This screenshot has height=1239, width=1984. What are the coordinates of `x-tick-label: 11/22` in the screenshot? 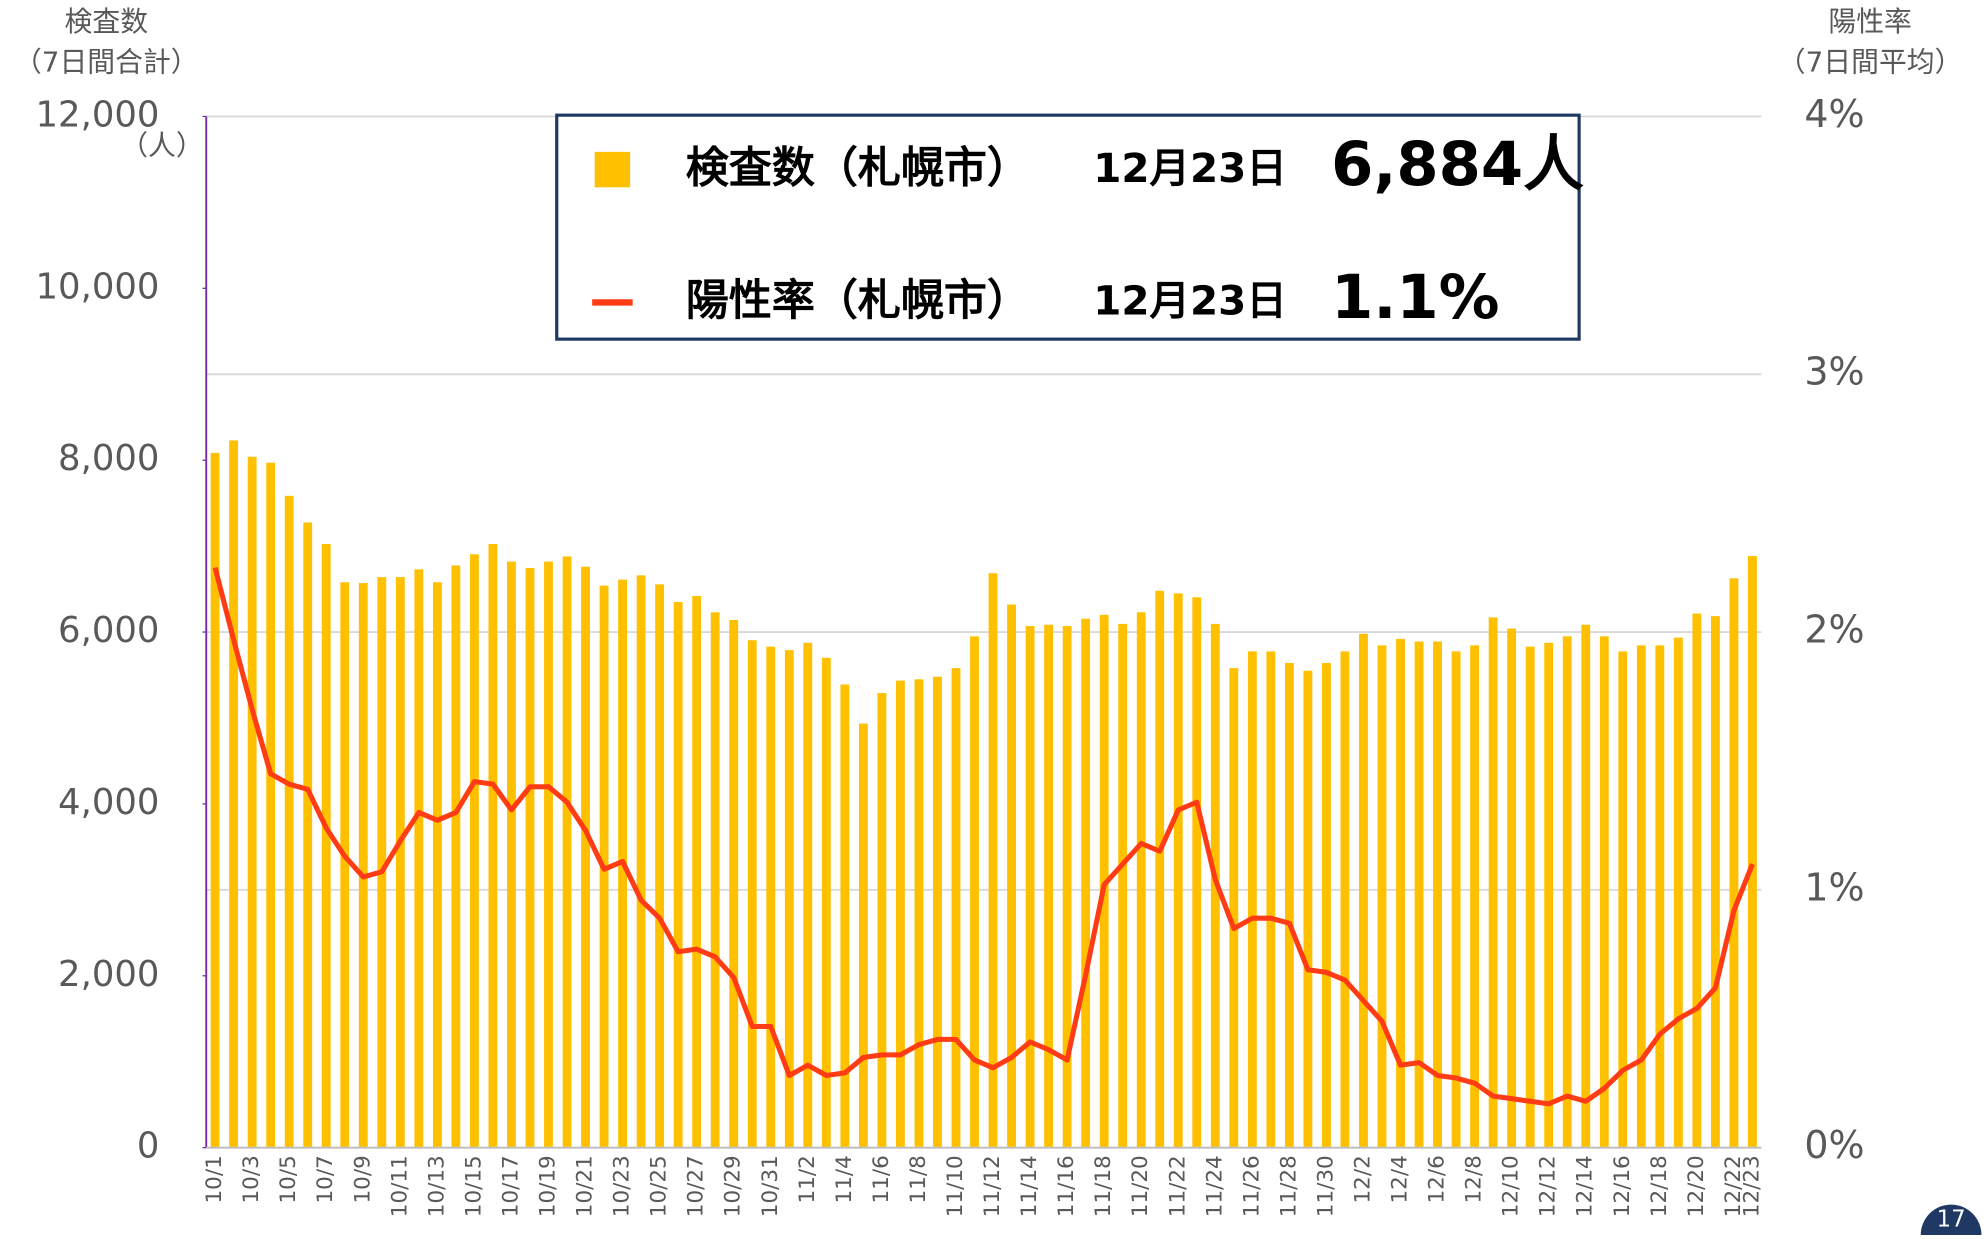 It's located at (1177, 1186).